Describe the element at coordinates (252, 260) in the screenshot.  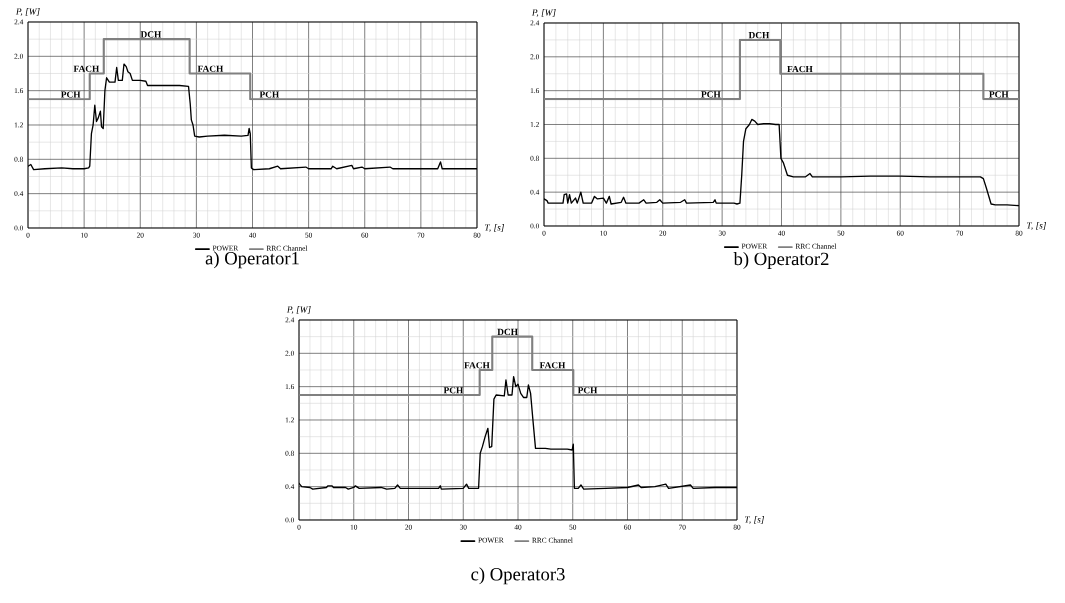
I see `text: a) Operator1` at that location.